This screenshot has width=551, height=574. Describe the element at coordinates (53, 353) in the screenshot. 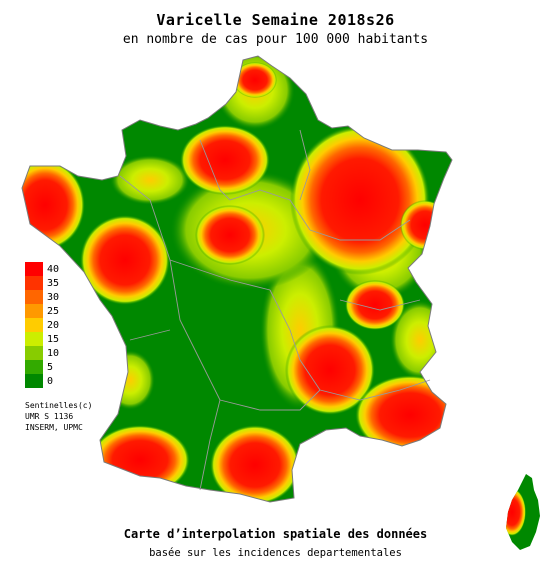

I see `legend-tick: 10` at that location.